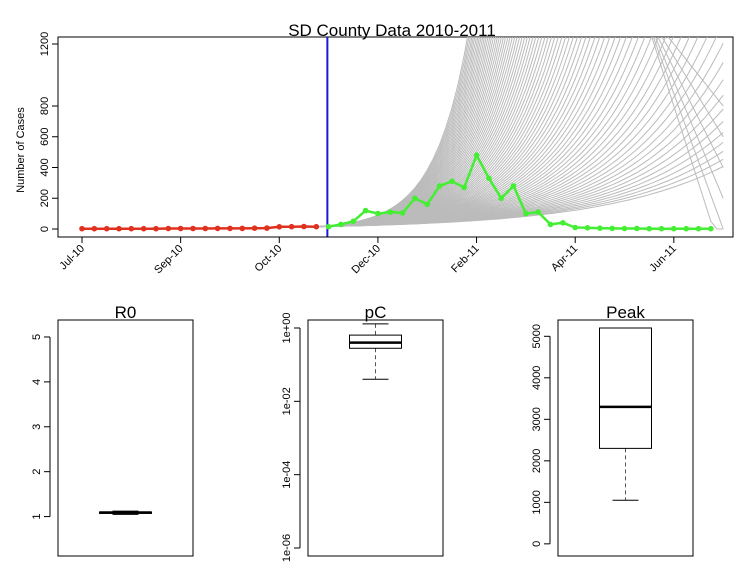  I want to click on boxplot-y-axis: 0 1000 2000 3000 4000 5000, so click(541, 435).